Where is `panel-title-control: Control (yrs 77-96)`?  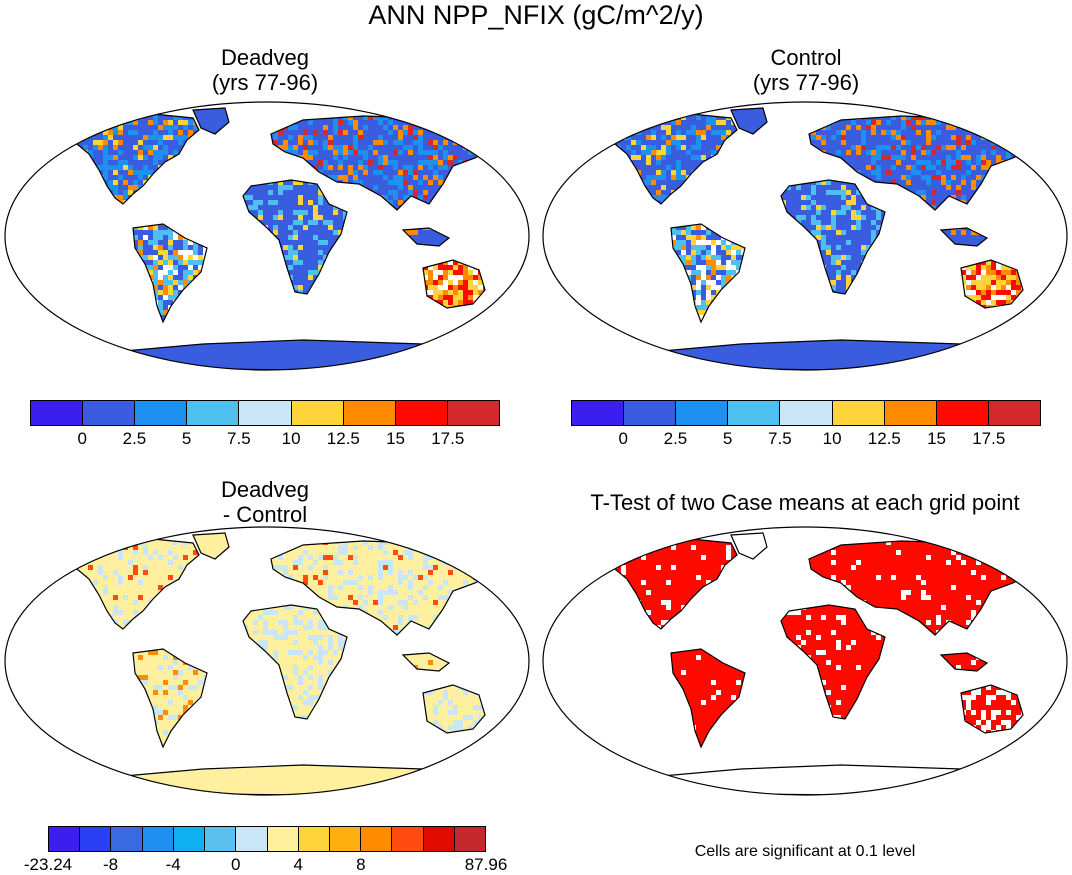
panel-title-control: Control (yrs 77-96) is located at coordinates (806, 70).